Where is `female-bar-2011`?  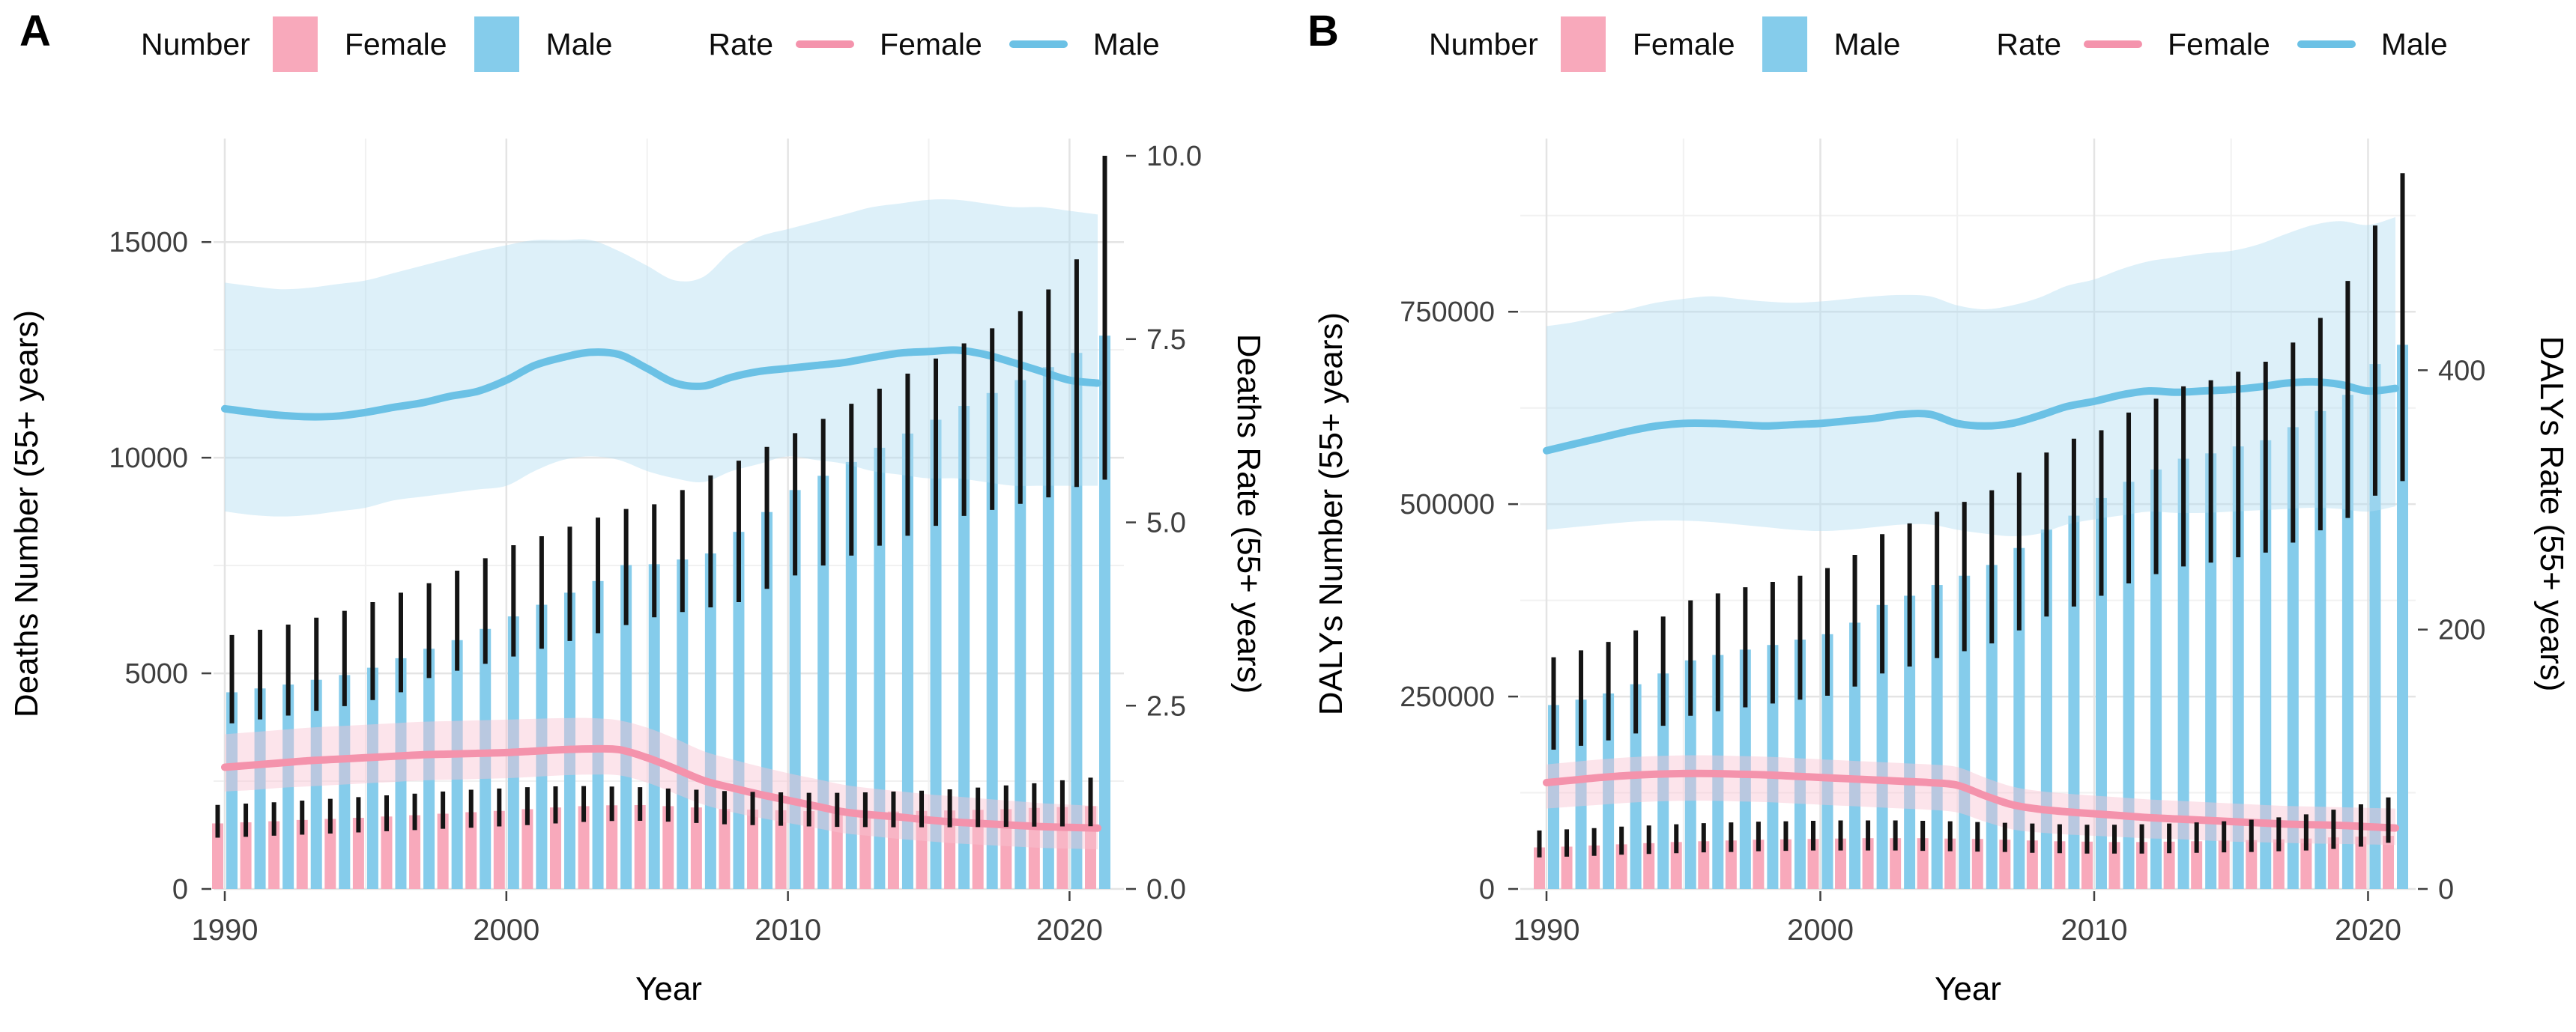
female-bar-2011 is located at coordinates (809, 850).